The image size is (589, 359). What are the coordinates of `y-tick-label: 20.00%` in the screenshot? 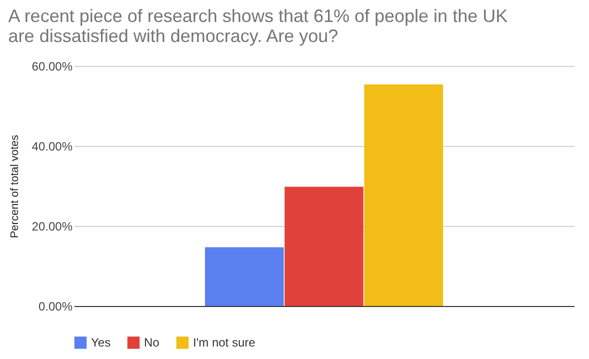 It's located at (52, 227).